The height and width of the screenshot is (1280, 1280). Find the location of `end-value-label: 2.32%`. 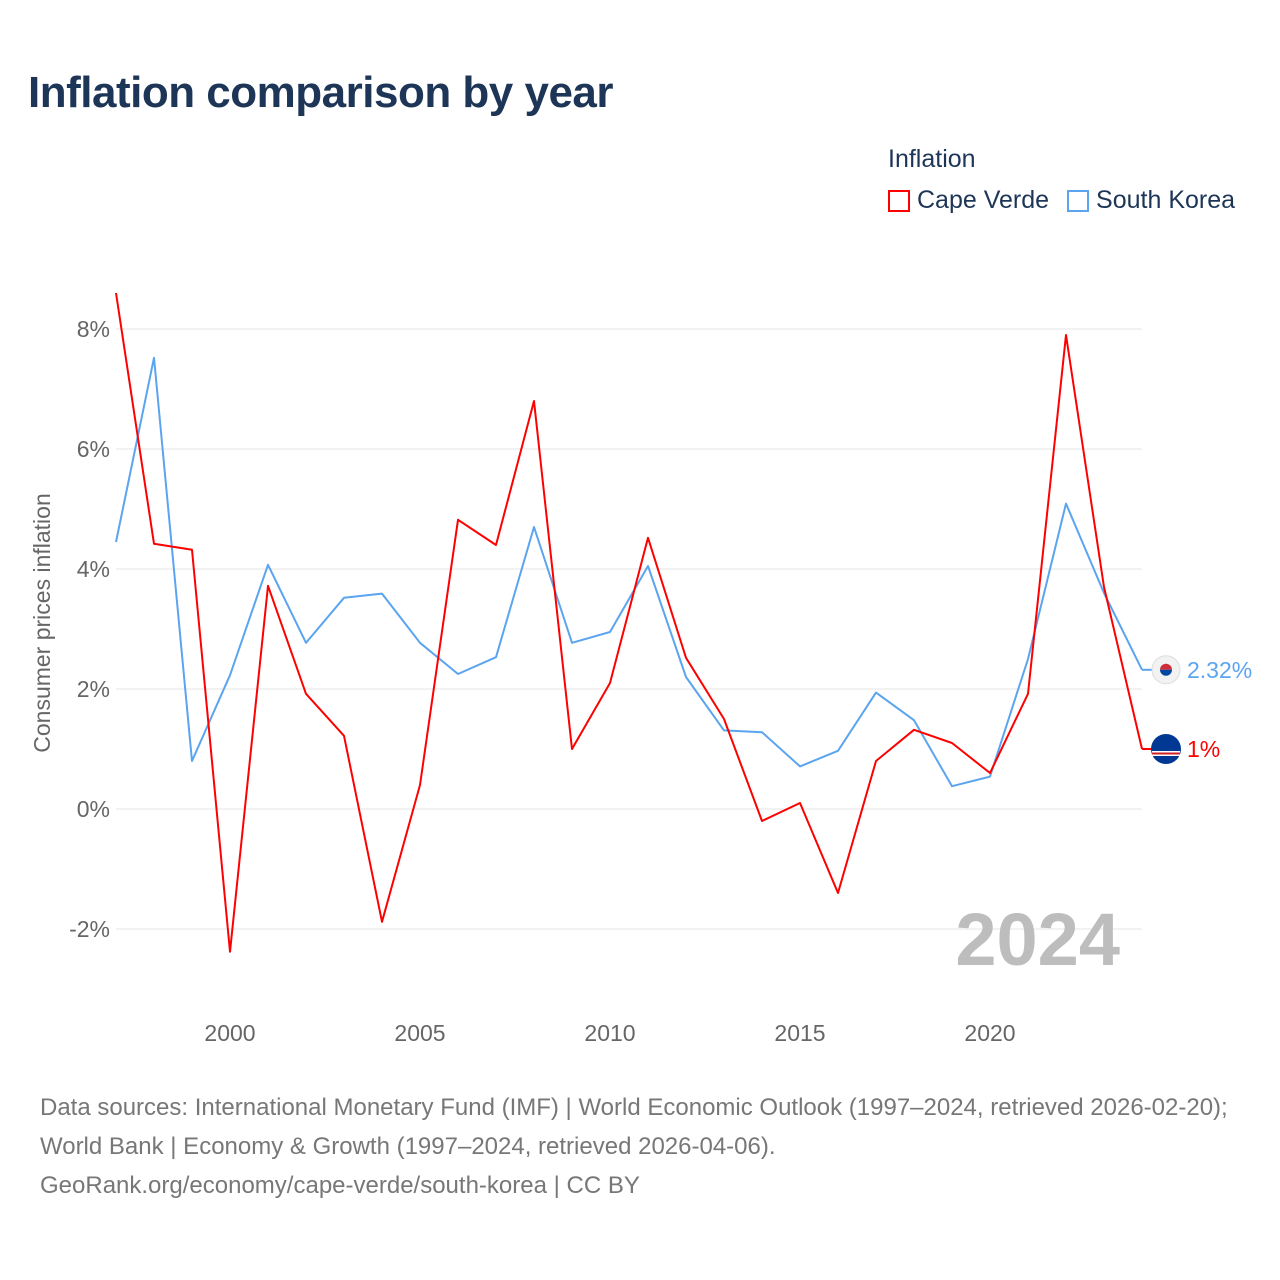

end-value-label: 2.32% is located at coordinates (1219, 670).